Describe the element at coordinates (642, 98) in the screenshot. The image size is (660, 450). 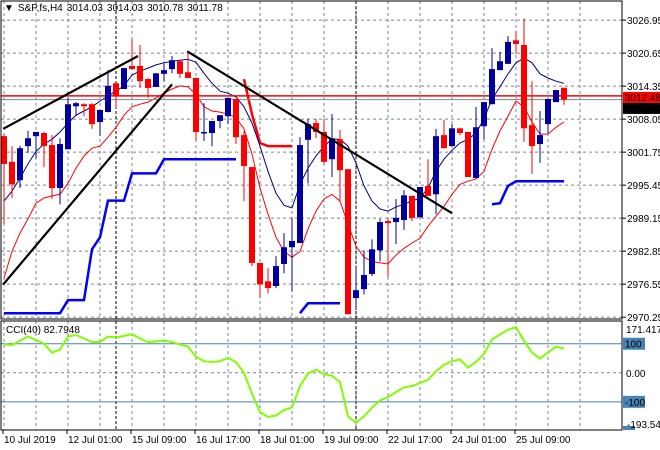
I see `ask-price-label: 3012.48` at that location.